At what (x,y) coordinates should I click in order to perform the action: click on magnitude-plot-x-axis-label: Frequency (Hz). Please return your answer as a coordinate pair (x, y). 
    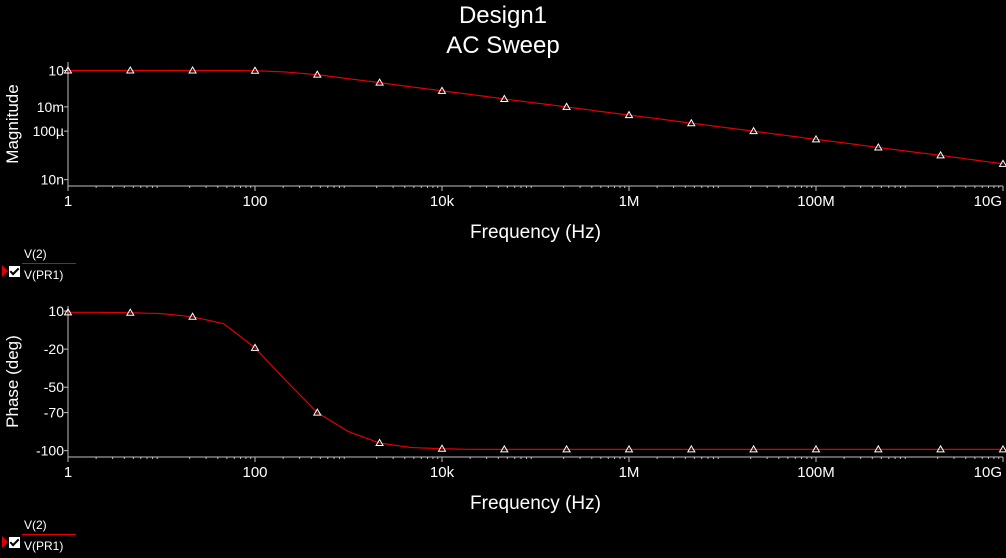
    Looking at the image, I should click on (535, 232).